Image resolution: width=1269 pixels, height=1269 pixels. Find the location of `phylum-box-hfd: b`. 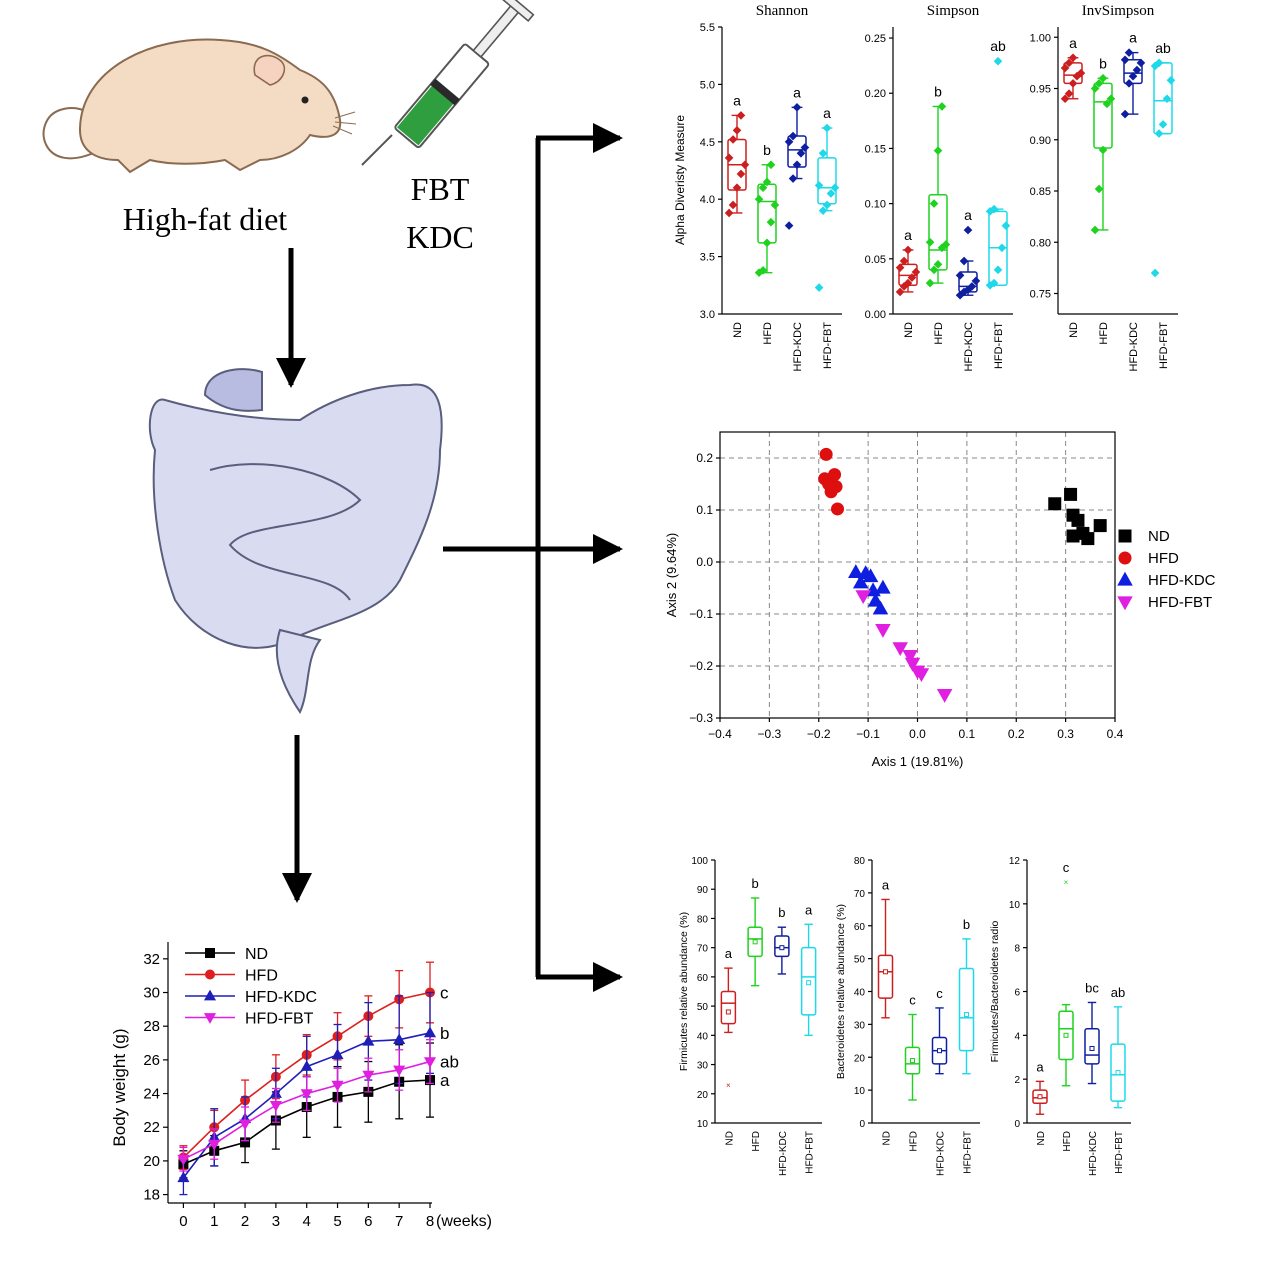

phylum-box-hfd: b is located at coordinates (755, 931).